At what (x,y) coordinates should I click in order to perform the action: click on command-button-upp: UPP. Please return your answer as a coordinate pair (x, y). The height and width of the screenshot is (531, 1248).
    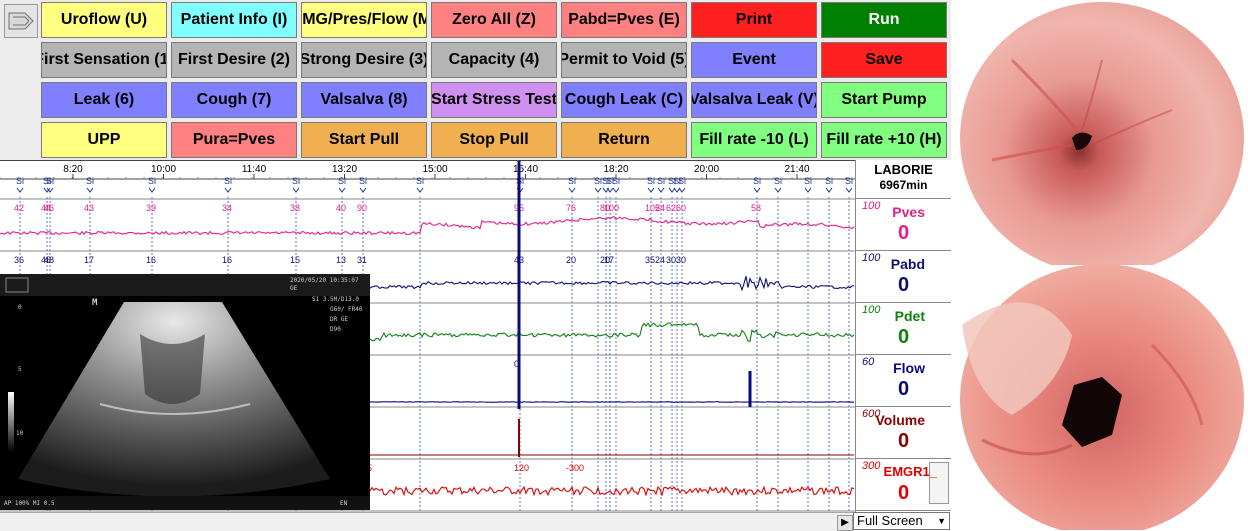
    Looking at the image, I should click on (104, 140).